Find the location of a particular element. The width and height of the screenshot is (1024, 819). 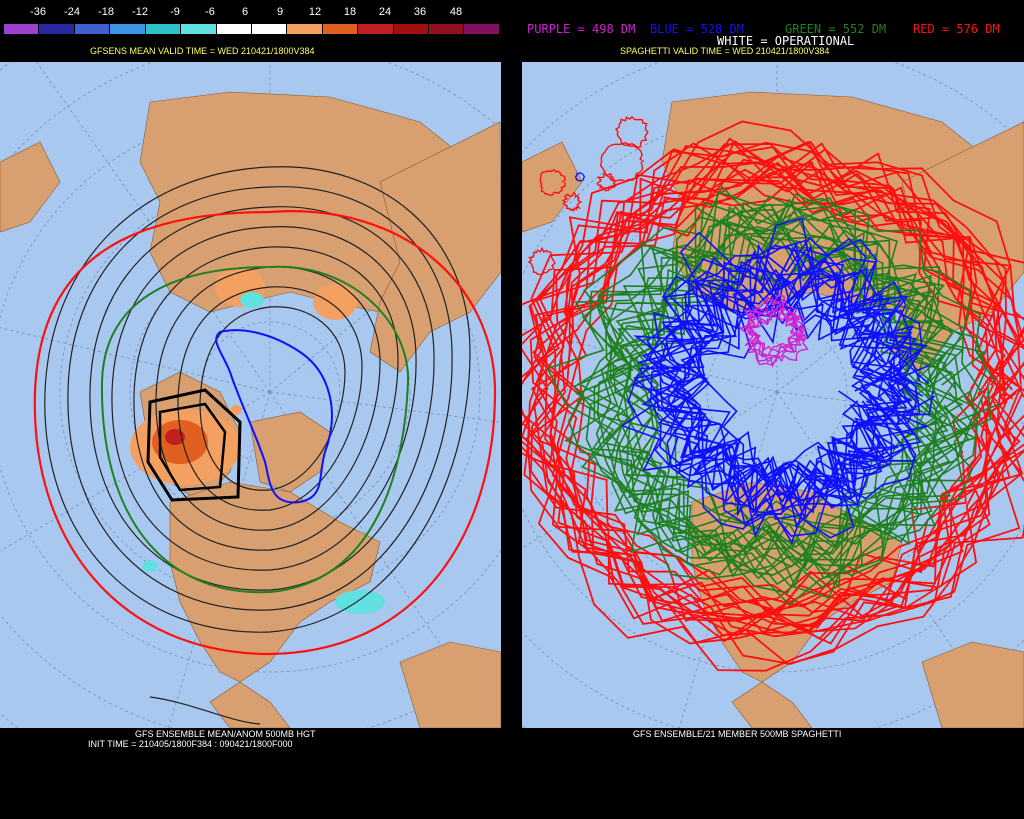

green-contour is located at coordinates (255, 429).